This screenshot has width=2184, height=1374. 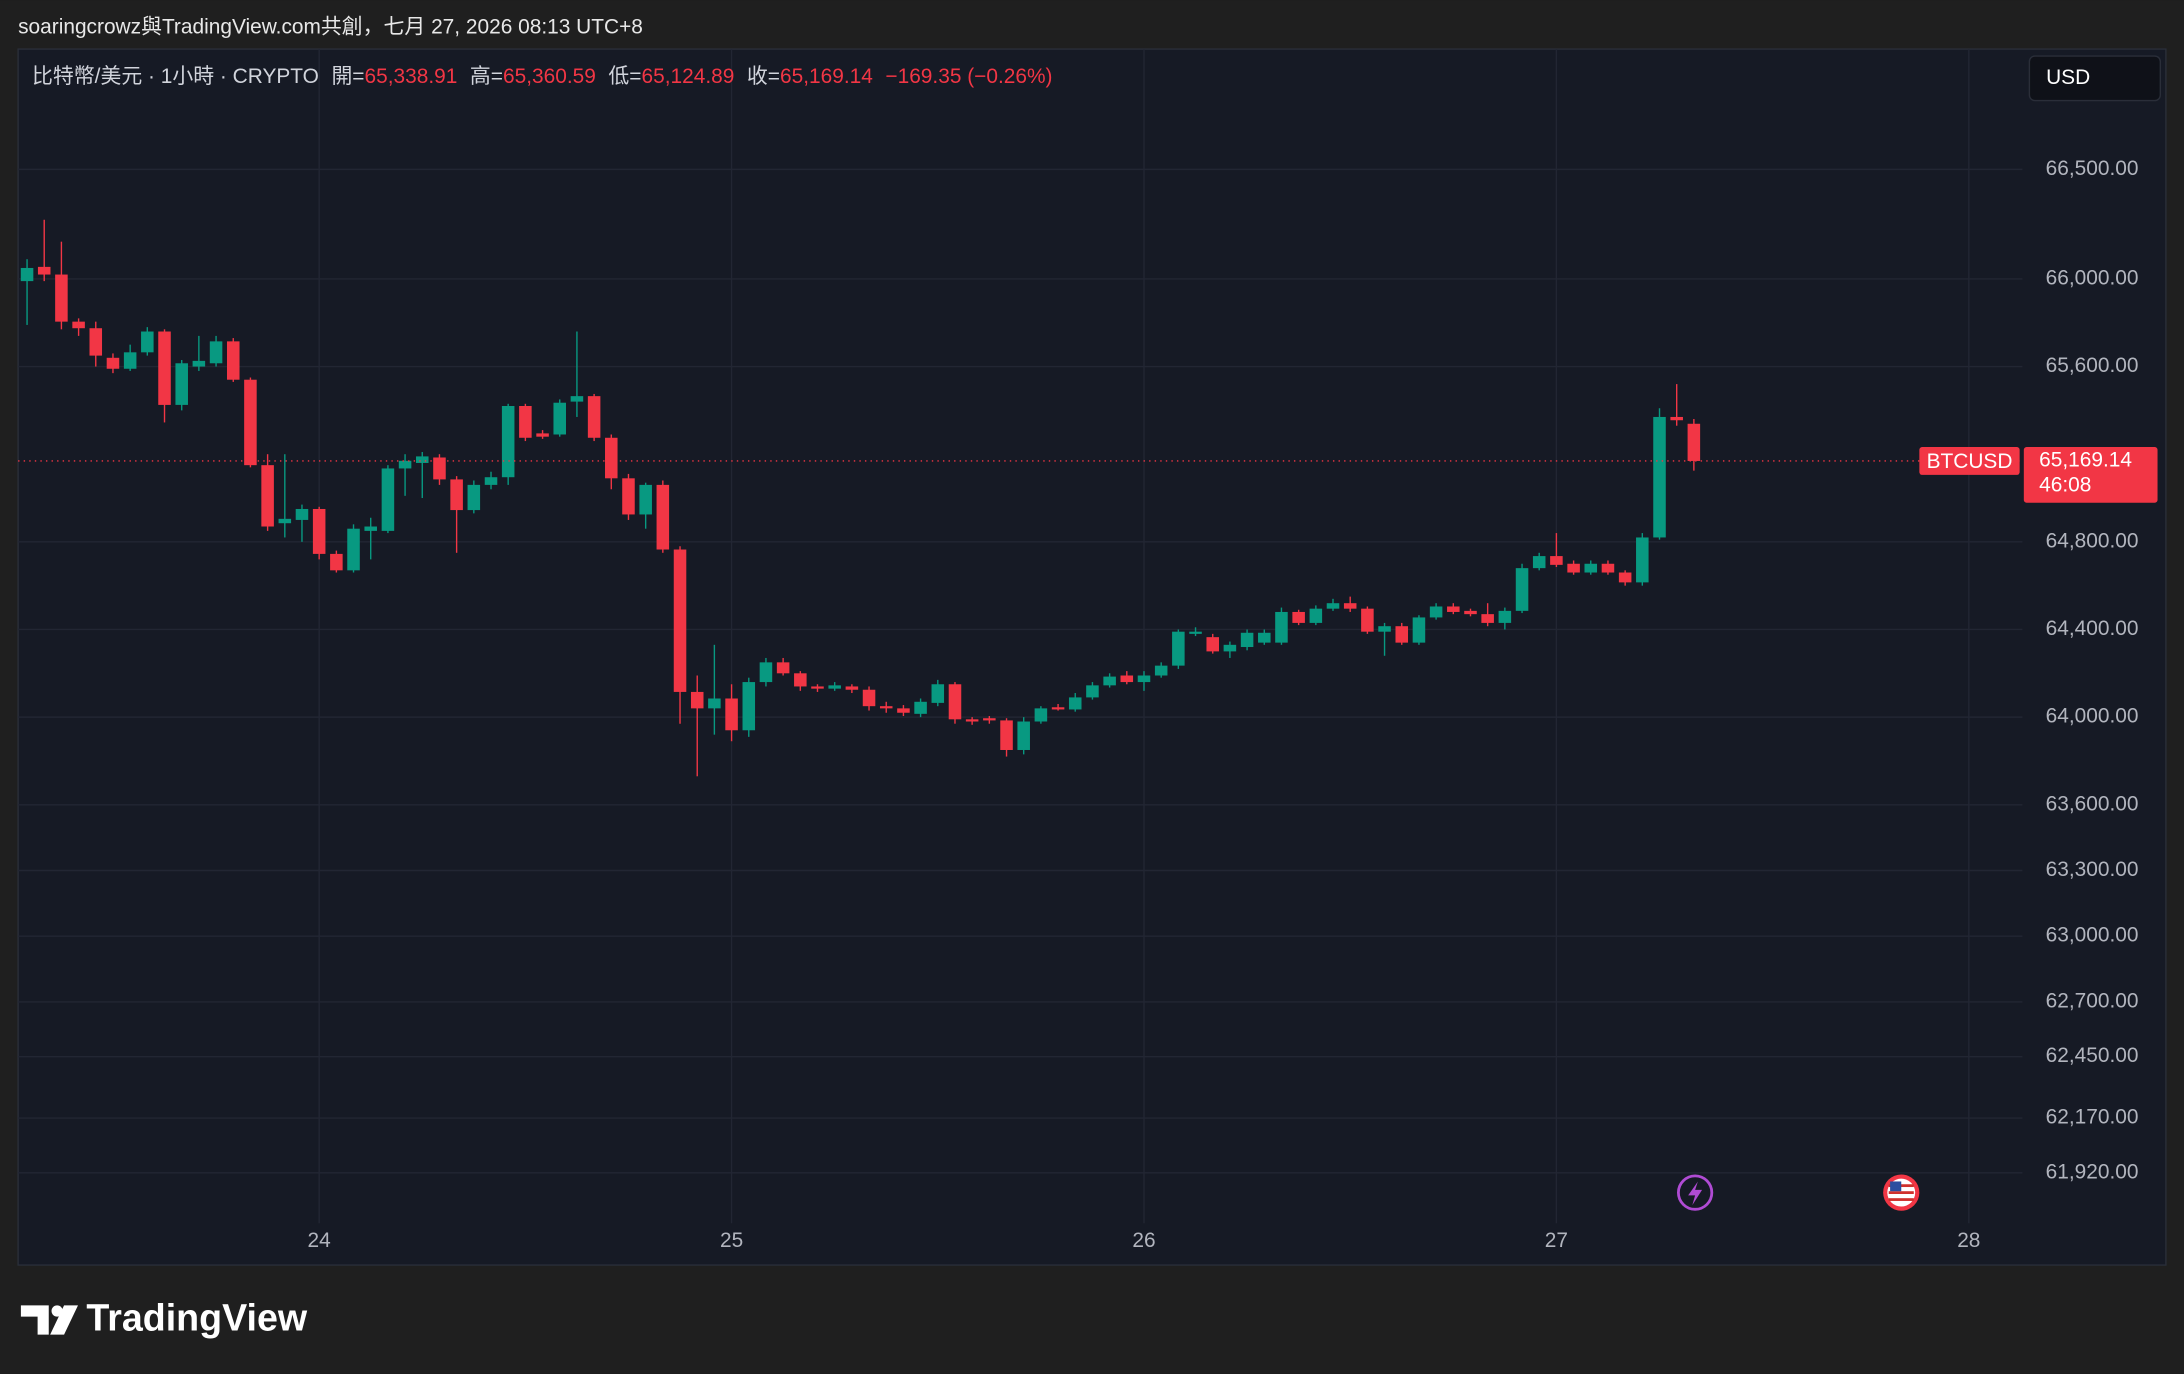 I want to click on legend-value: 65,169.14, so click(x=826, y=75).